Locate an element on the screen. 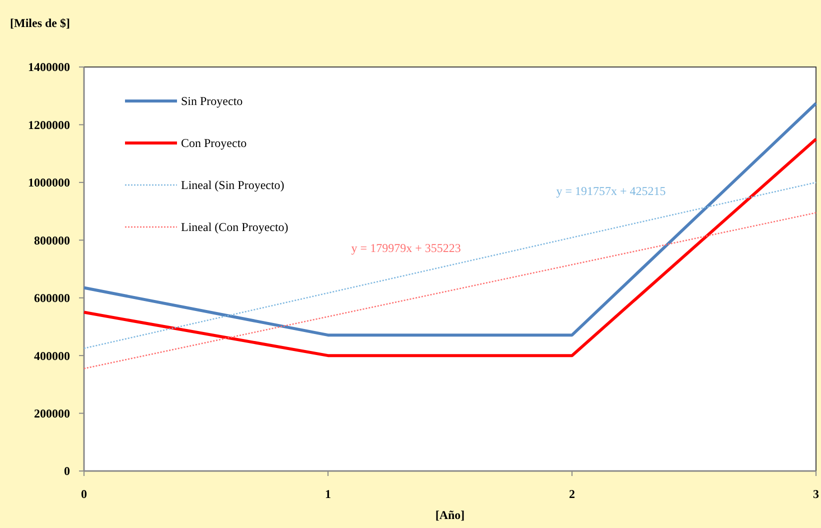 Image resolution: width=821 pixels, height=528 pixels. x-tick-label: 2 is located at coordinates (572, 494).